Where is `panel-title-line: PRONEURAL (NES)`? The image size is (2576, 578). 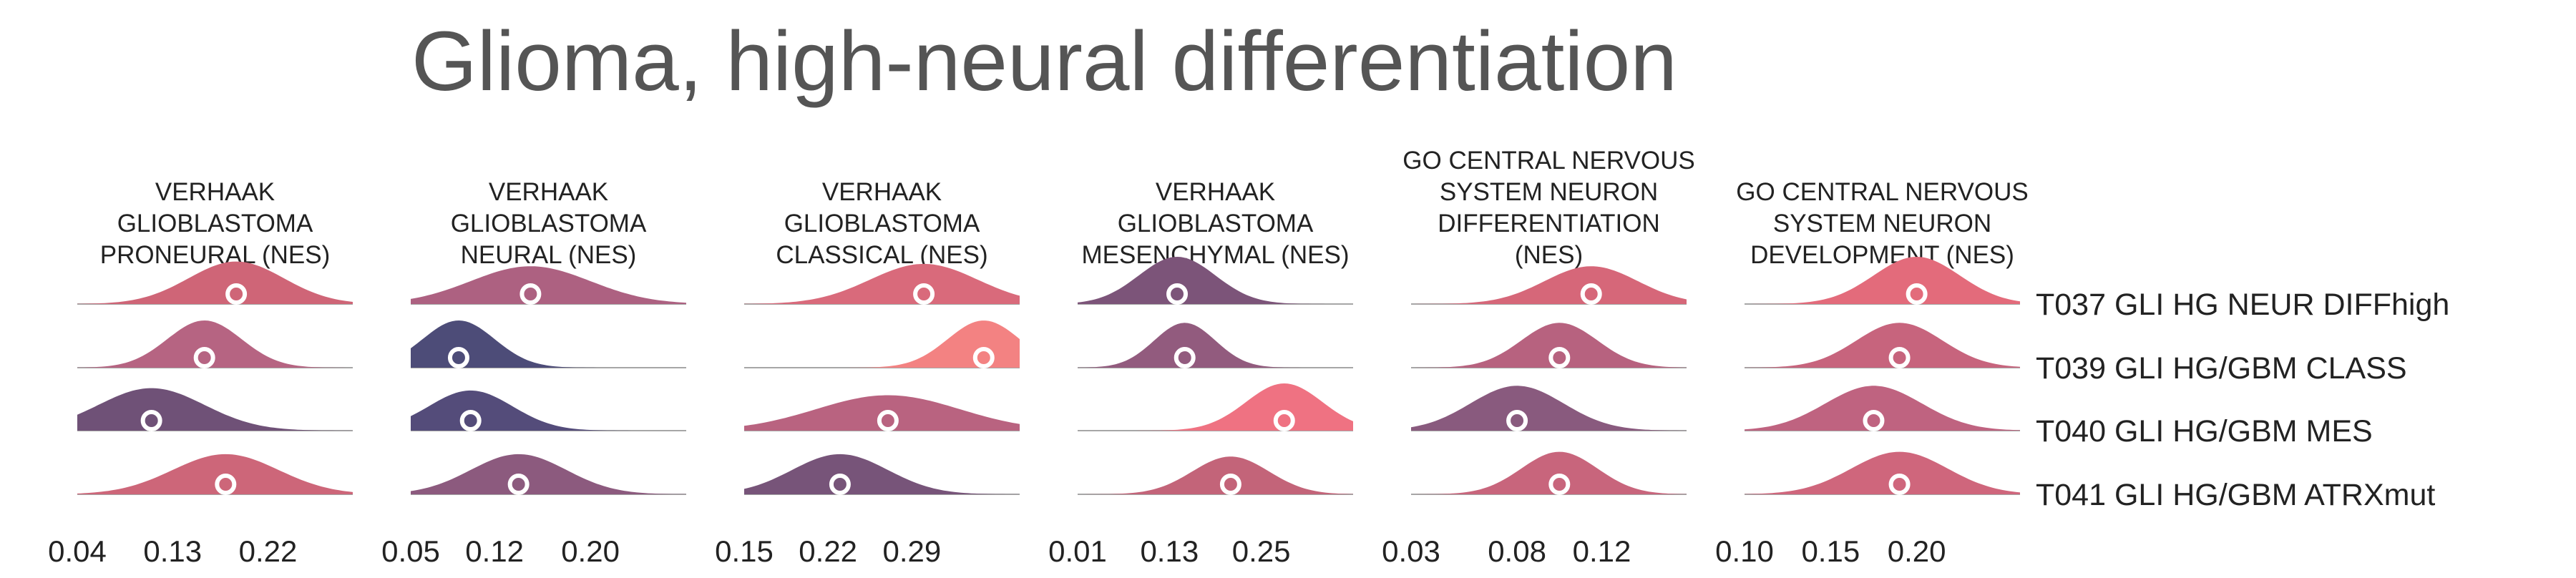 panel-title-line: PRONEURAL (NES) is located at coordinates (215, 255).